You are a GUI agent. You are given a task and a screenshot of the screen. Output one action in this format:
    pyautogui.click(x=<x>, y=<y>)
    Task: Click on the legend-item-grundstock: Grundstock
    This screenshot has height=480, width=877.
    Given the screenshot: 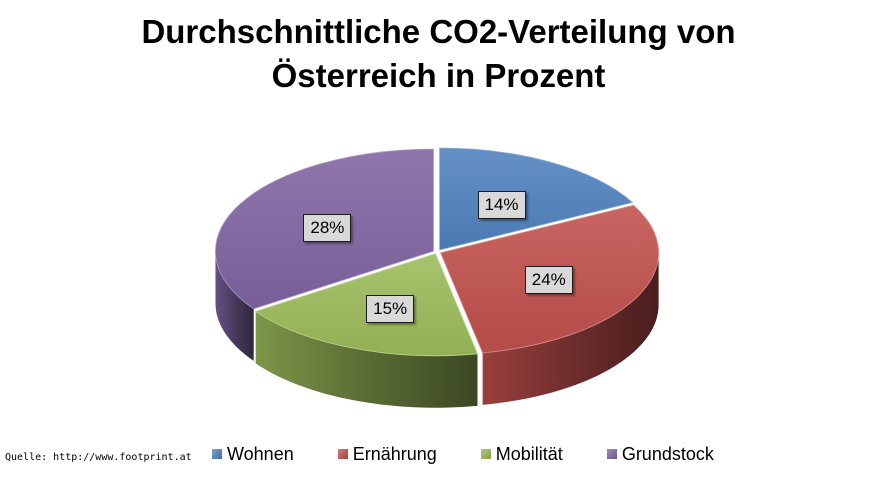 What is the action you would take?
    pyautogui.click(x=660, y=454)
    